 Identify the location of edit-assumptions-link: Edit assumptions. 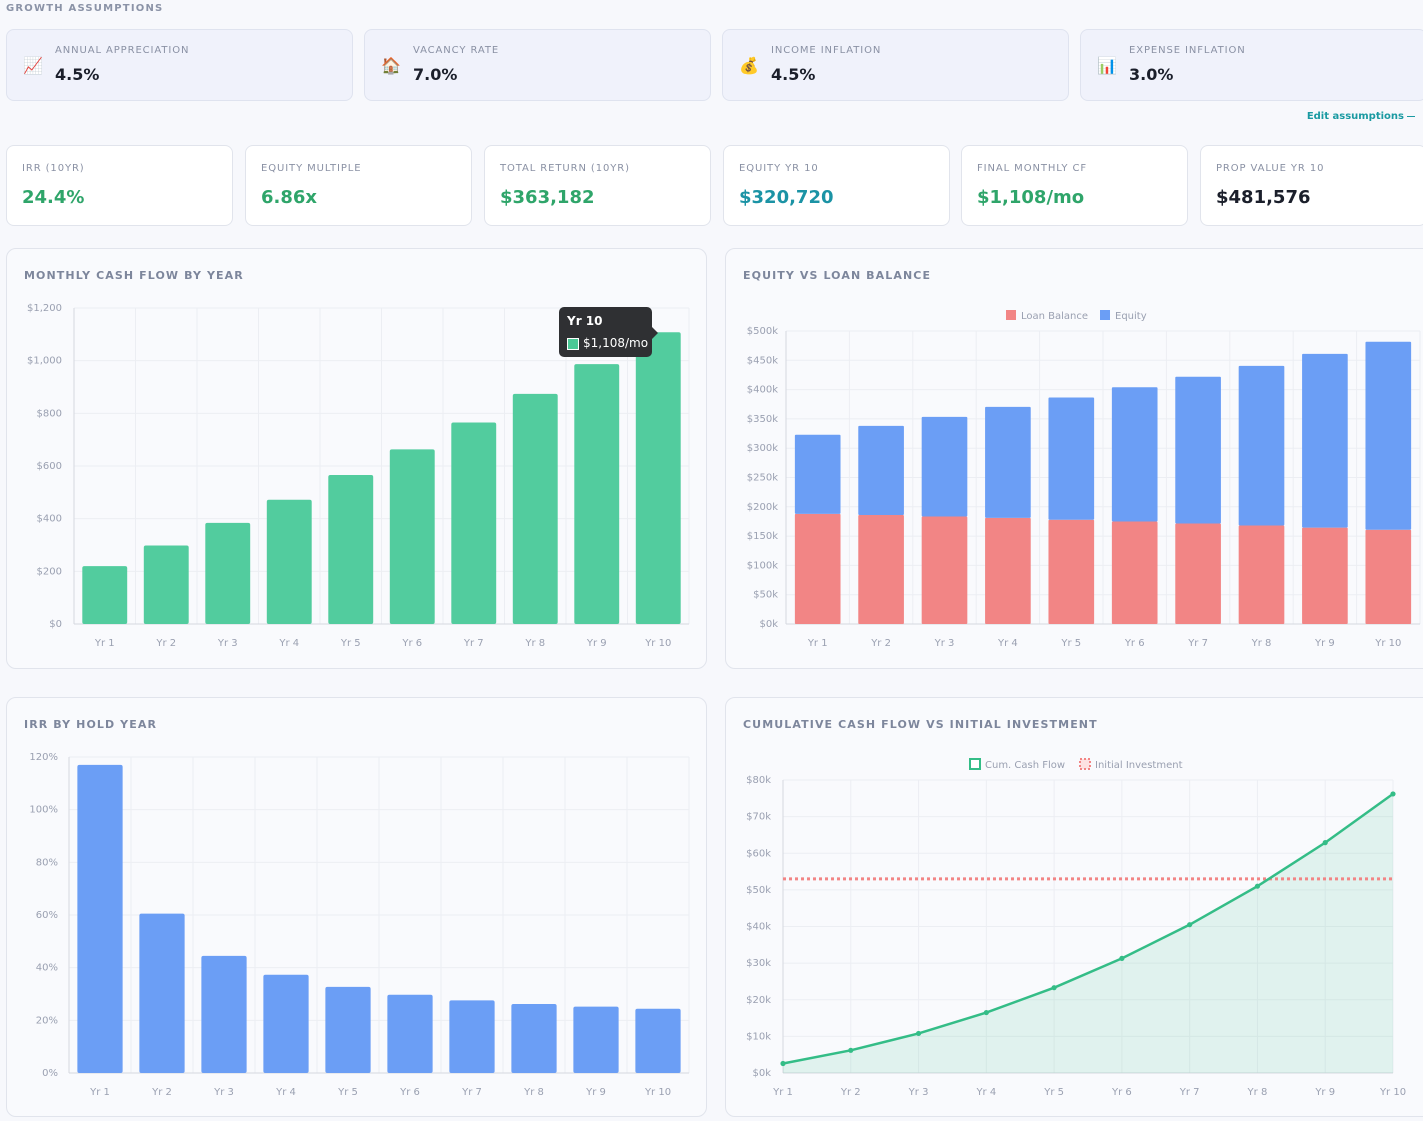
(1361, 116).